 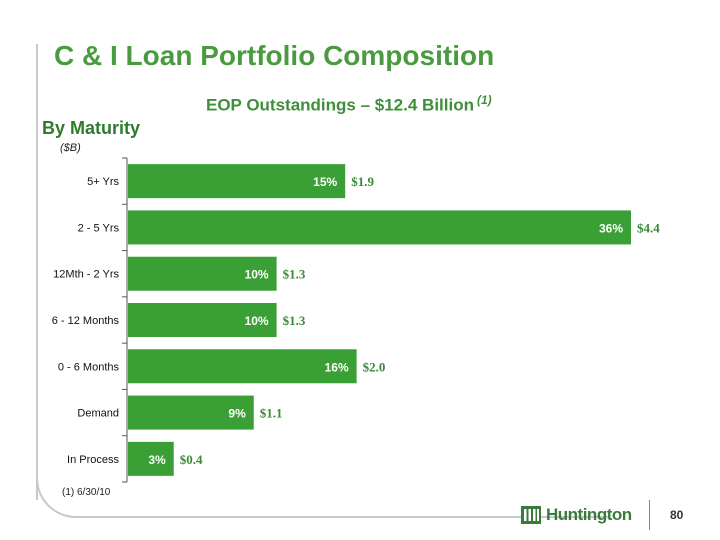 What do you see at coordinates (70, 148) in the screenshot?
I see `unit-label: ($B)` at bounding box center [70, 148].